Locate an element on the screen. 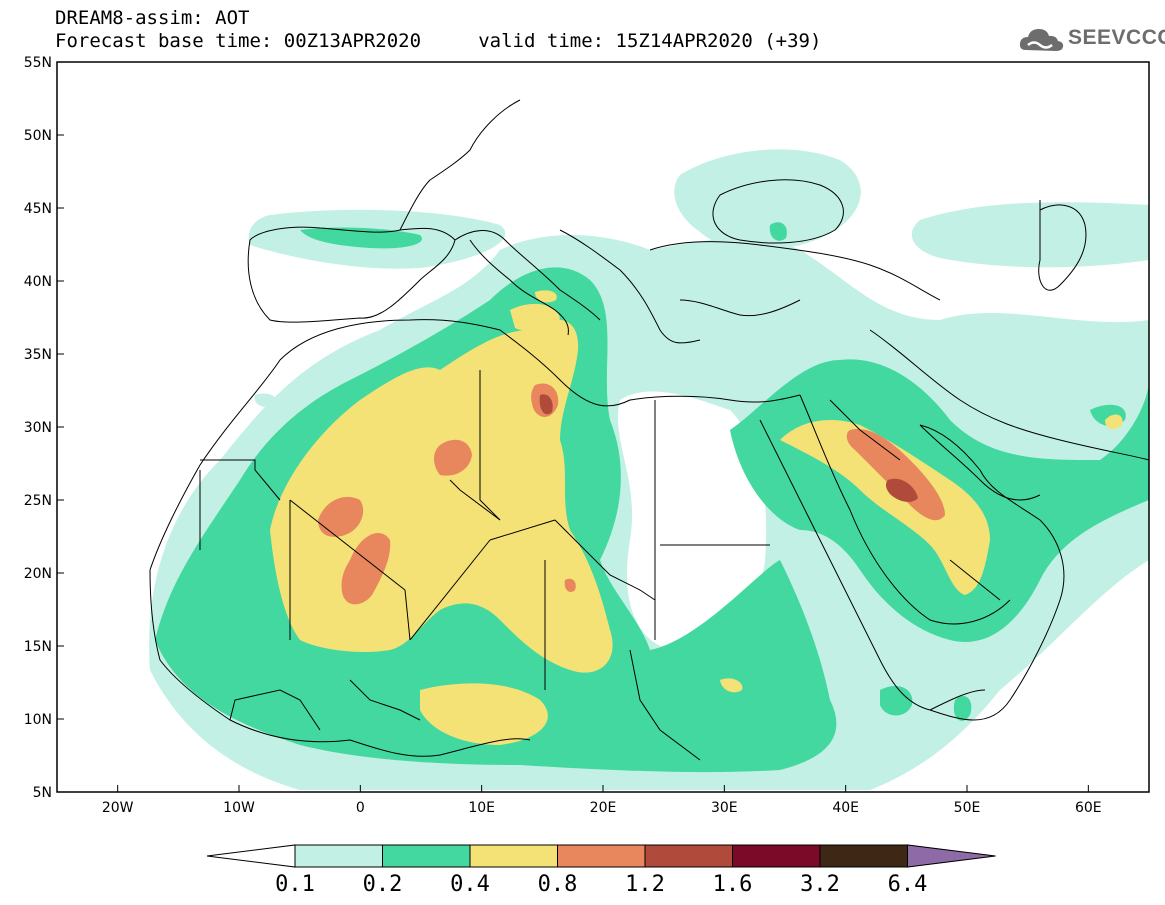 This screenshot has height=905, width=1165. aot-contour-0.8 is located at coordinates (631, 494).